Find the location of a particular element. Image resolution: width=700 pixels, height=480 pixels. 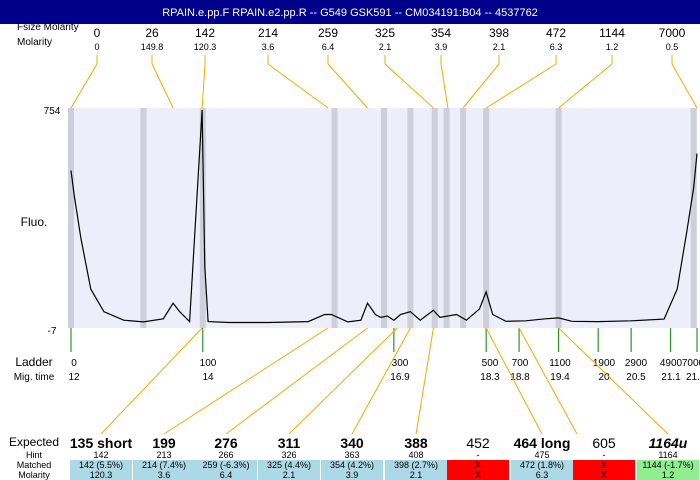

peak-molarity: 0.5 is located at coordinates (672, 47).